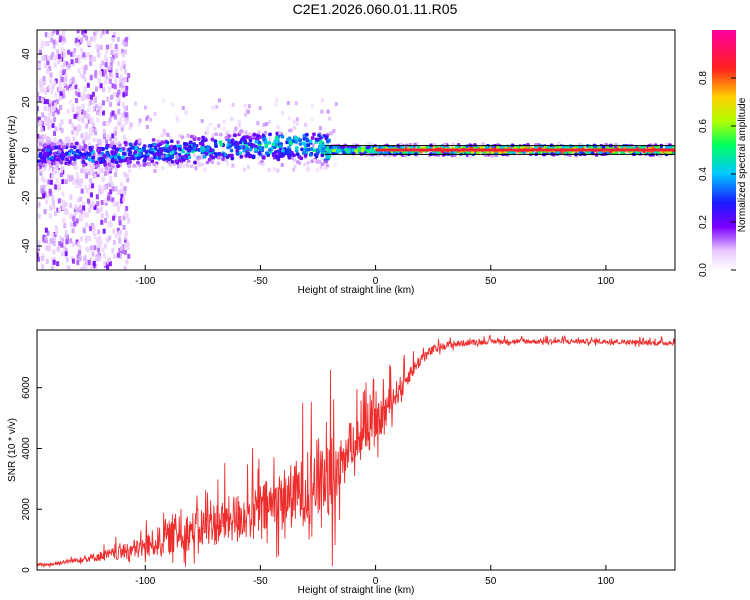 The image size is (750, 600). I want to click on snr-y-label: SNR (10 * v/v), so click(12, 450).